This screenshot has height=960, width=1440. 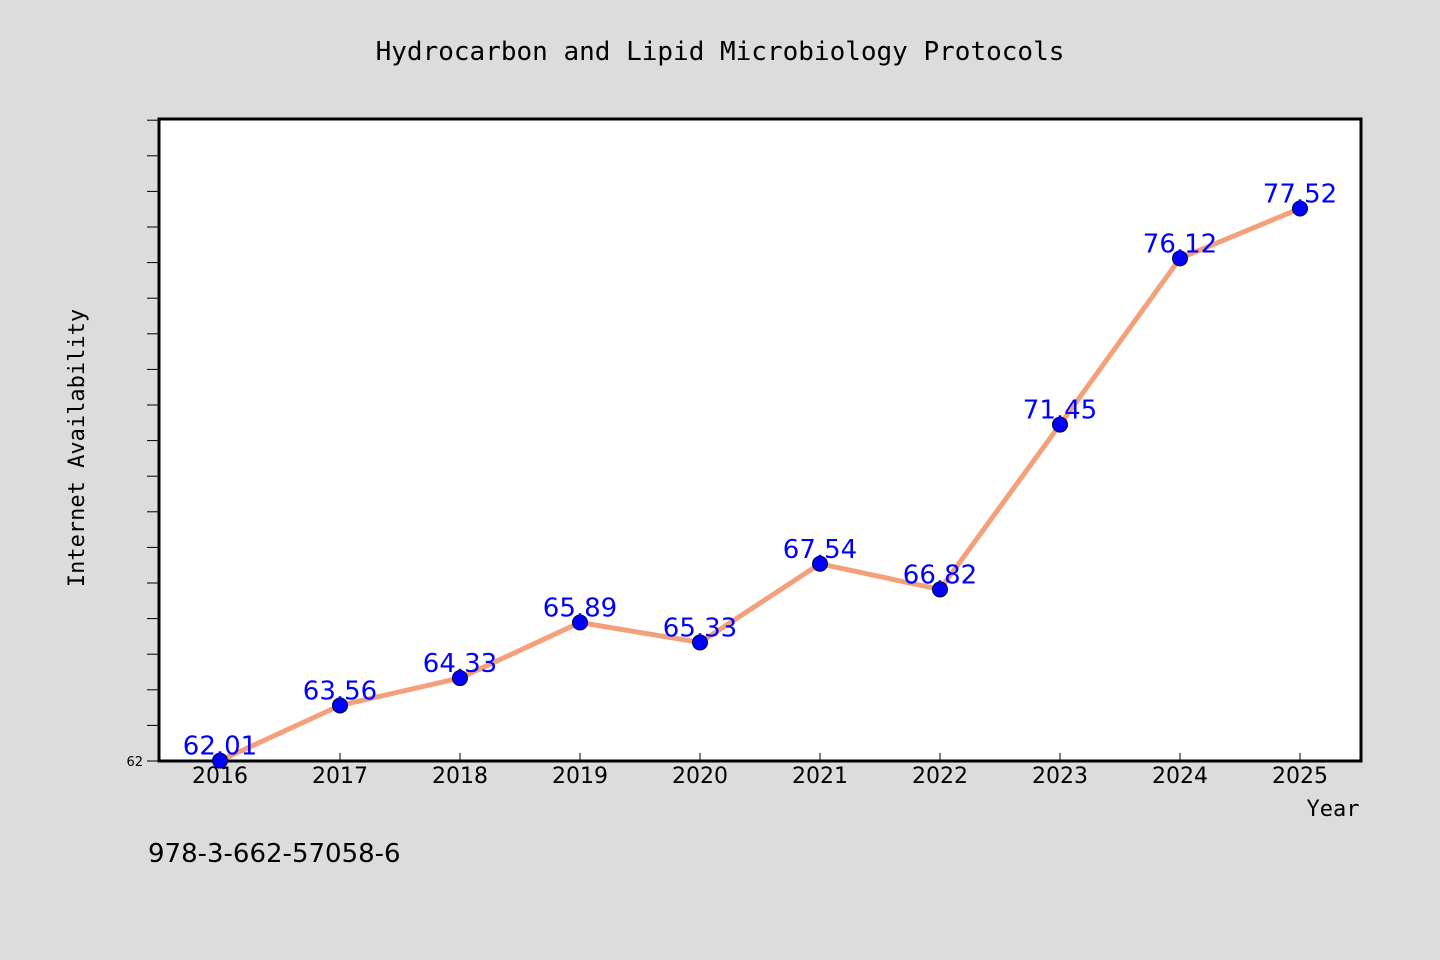 What do you see at coordinates (700, 628) in the screenshot?
I see `data-label: 65.33` at bounding box center [700, 628].